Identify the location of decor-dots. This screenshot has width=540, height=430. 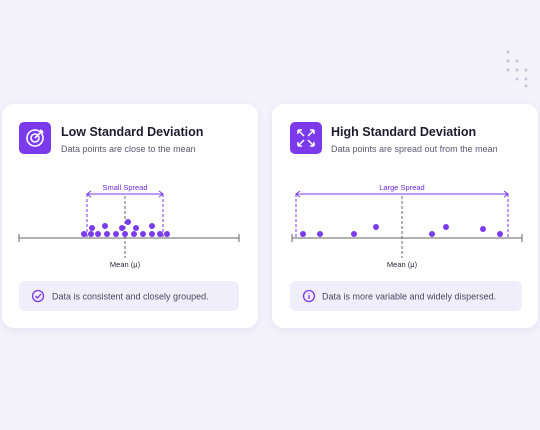
(517, 69).